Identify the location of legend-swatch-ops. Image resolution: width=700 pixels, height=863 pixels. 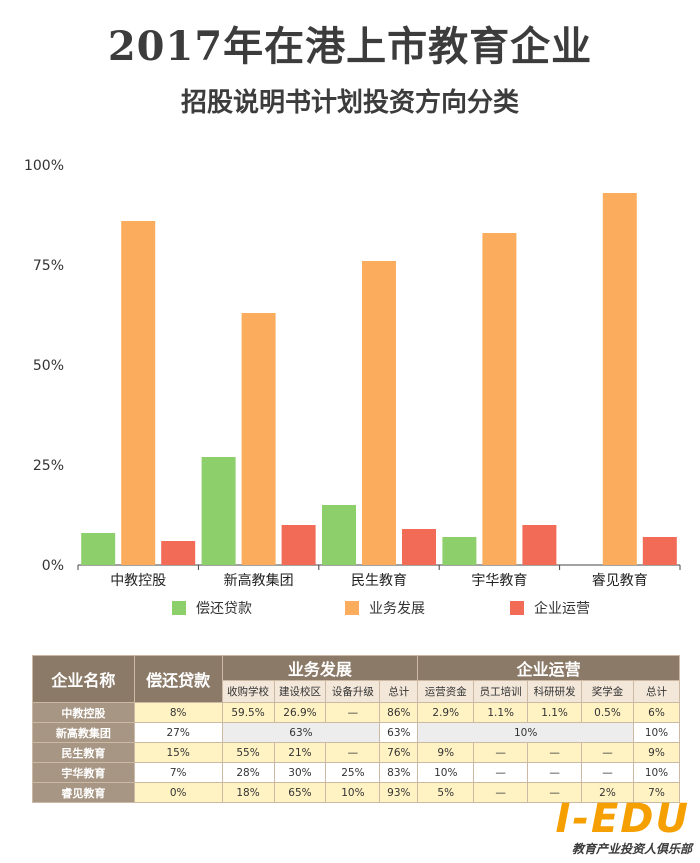
(517, 608).